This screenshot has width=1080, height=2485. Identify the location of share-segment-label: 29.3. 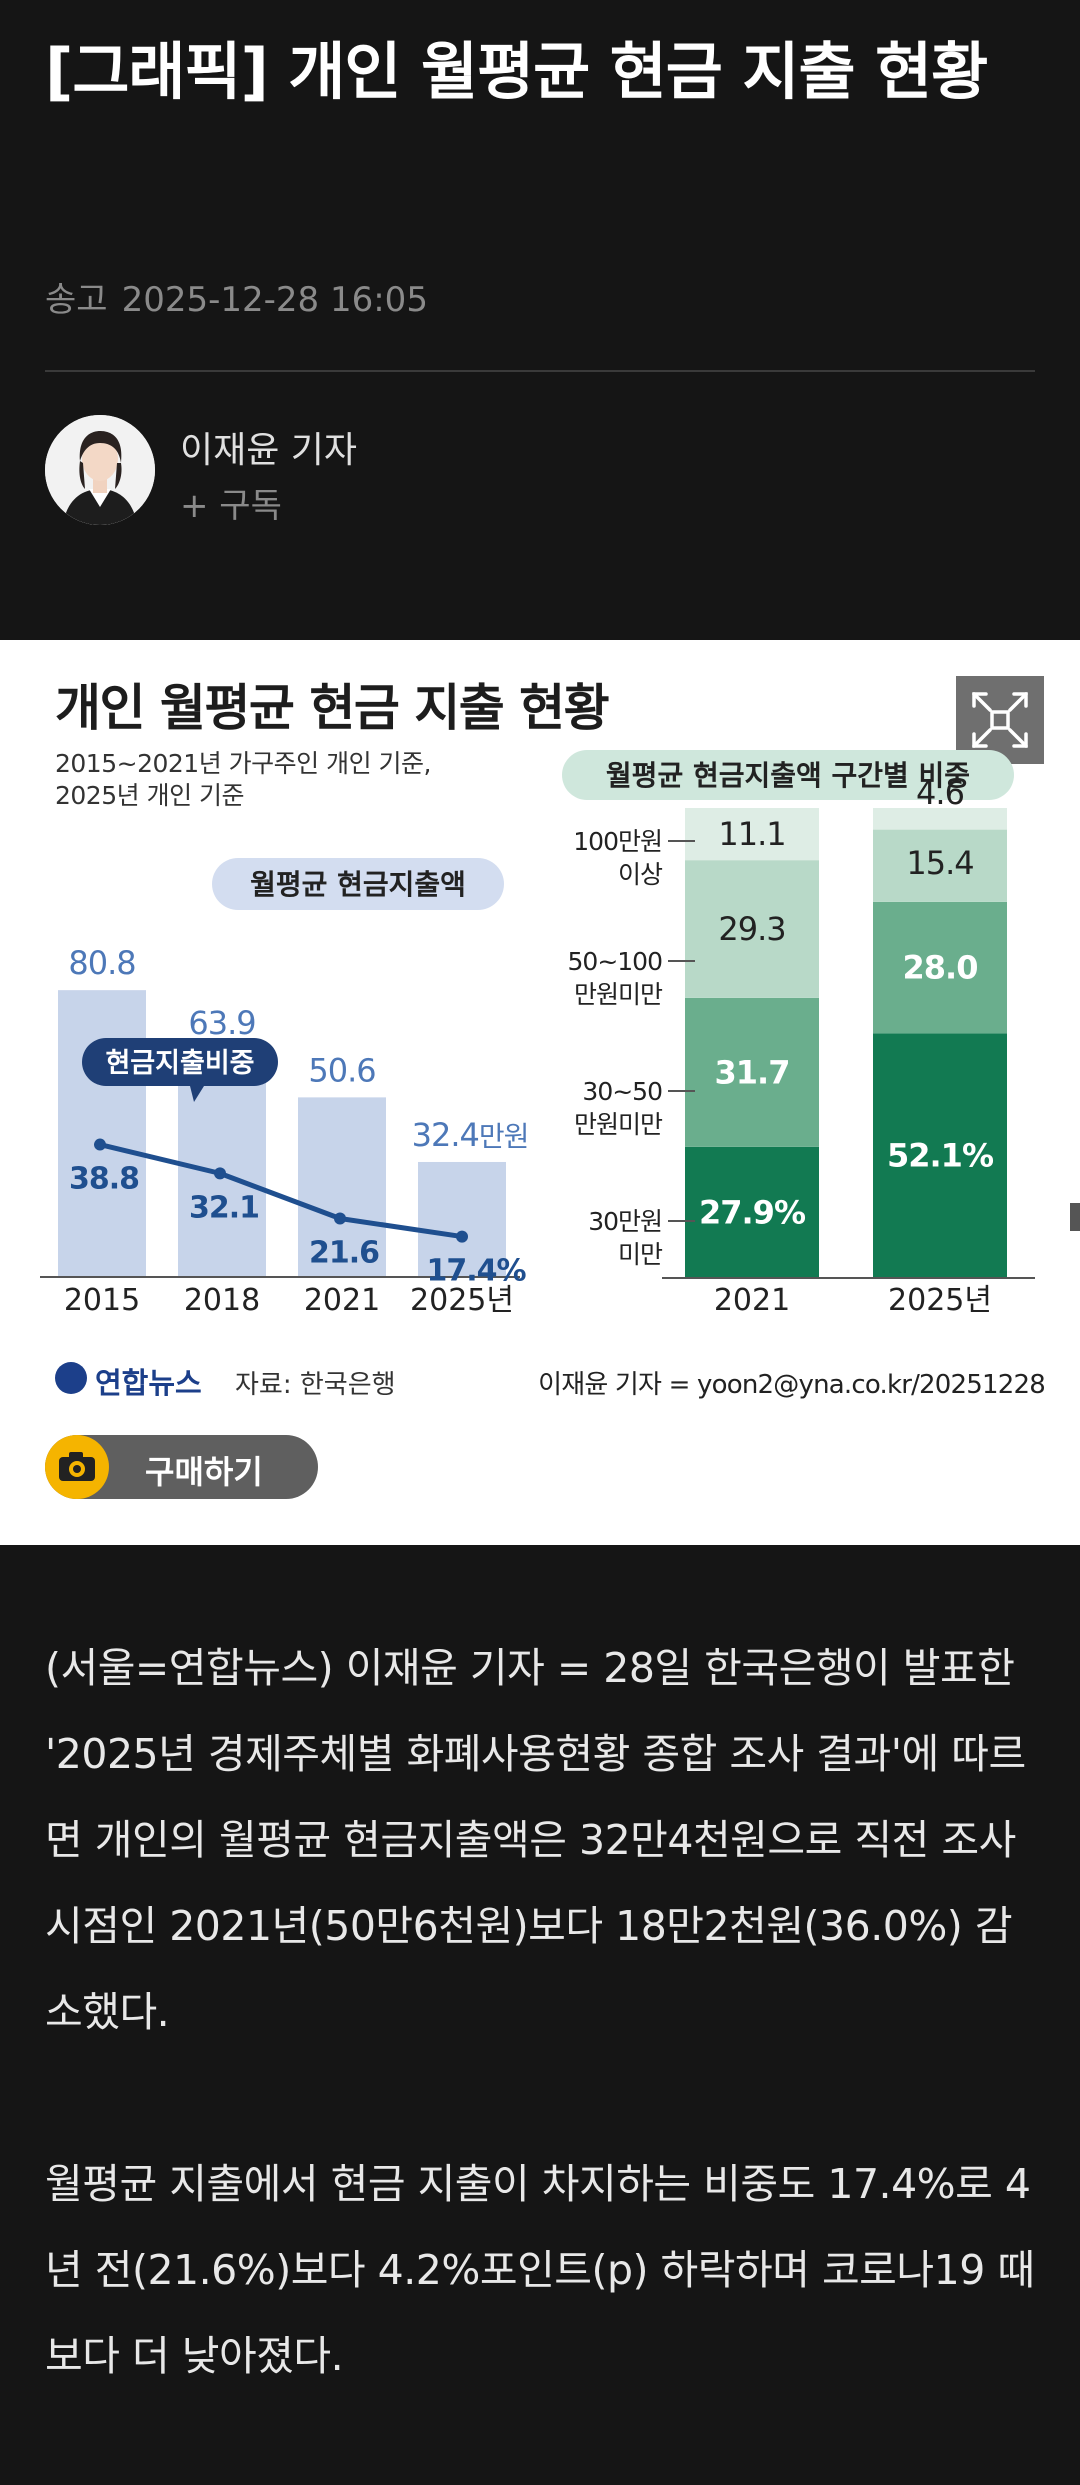
(751, 929).